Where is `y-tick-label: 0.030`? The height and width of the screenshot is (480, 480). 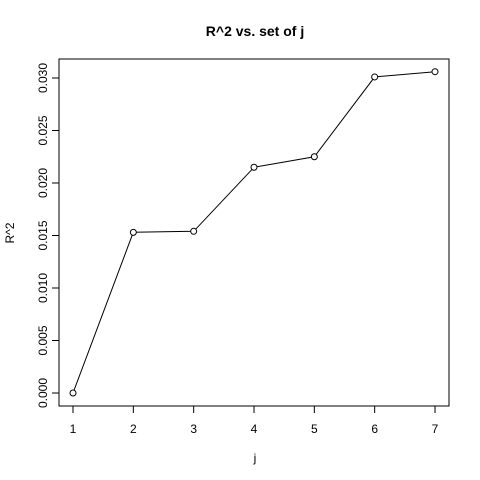 y-tick-label: 0.030 is located at coordinates (43, 78).